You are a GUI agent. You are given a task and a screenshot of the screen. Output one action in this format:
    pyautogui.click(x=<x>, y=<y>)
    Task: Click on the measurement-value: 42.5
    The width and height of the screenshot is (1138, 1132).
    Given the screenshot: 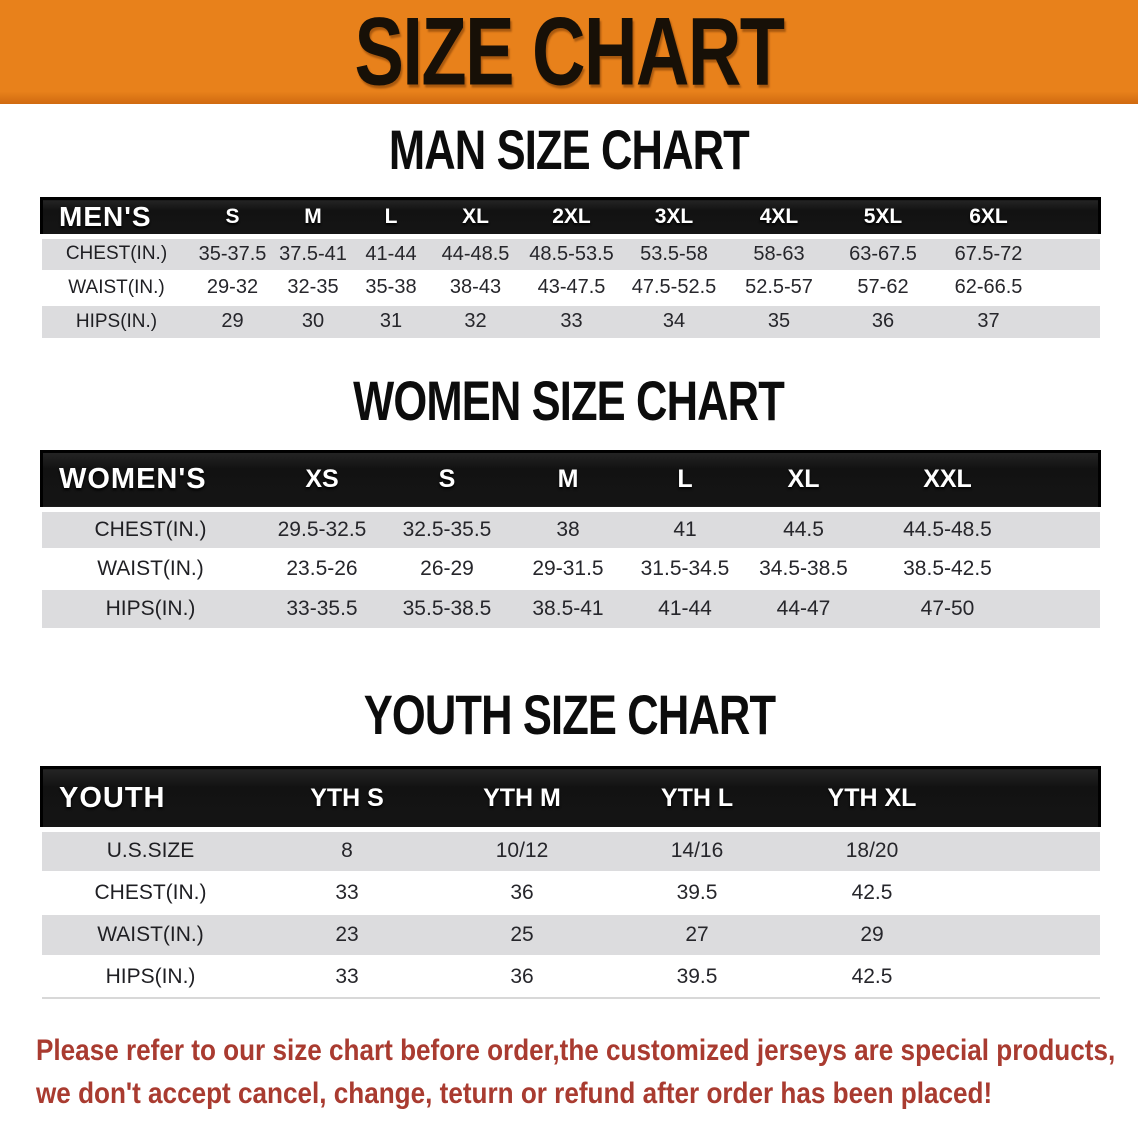 What is the action you would take?
    pyautogui.click(x=872, y=976)
    